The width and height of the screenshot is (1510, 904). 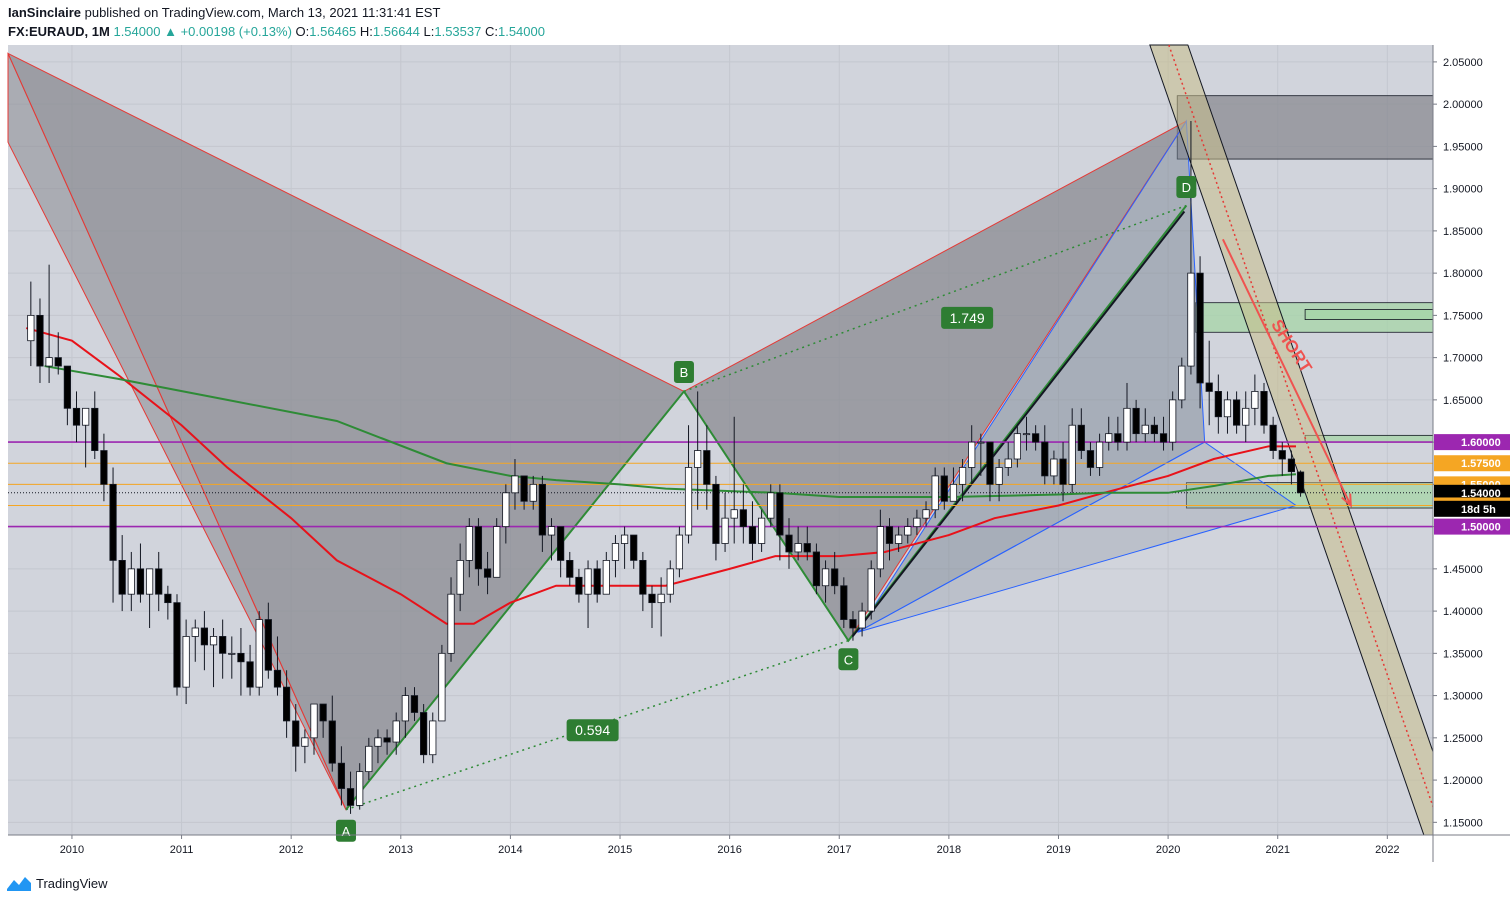 I want to click on point-label-box, so click(x=848, y=659).